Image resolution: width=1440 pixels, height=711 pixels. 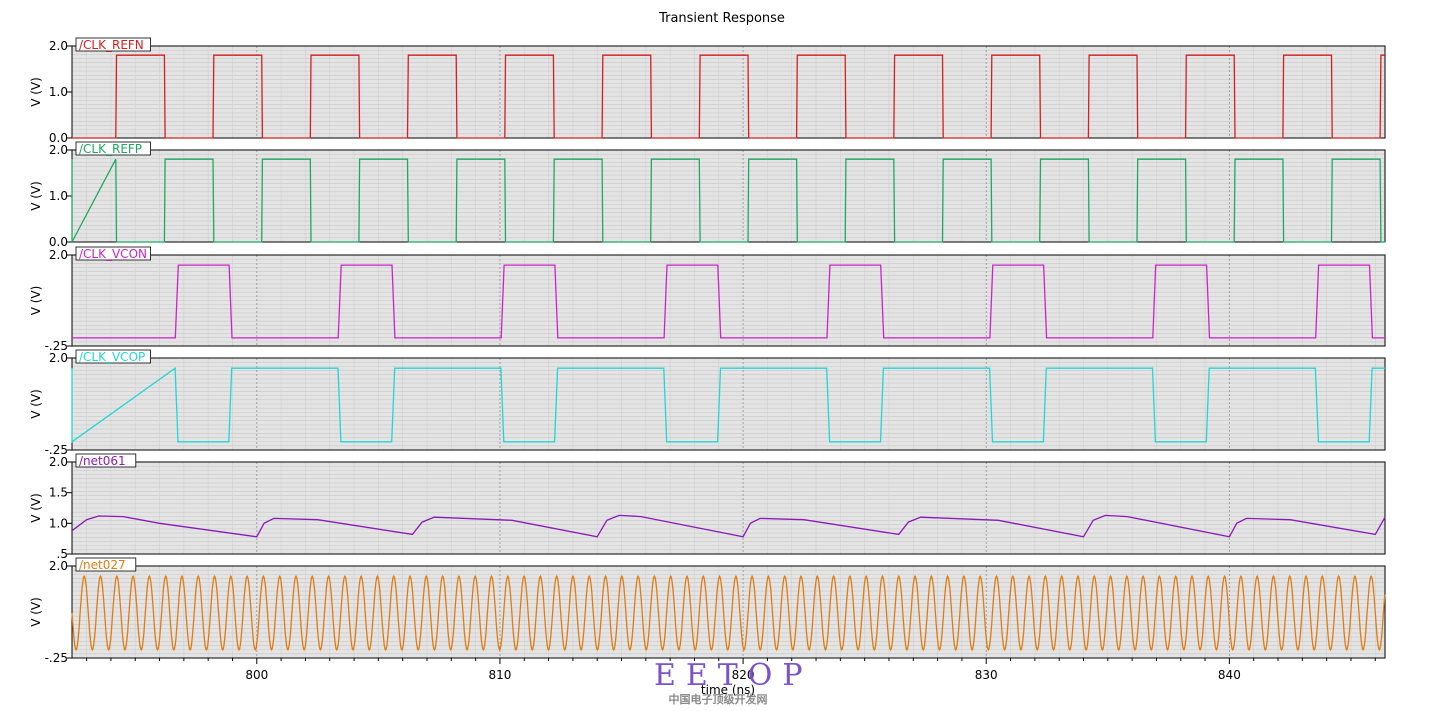 I want to click on signal-label-text: /net061, so click(x=102, y=461).